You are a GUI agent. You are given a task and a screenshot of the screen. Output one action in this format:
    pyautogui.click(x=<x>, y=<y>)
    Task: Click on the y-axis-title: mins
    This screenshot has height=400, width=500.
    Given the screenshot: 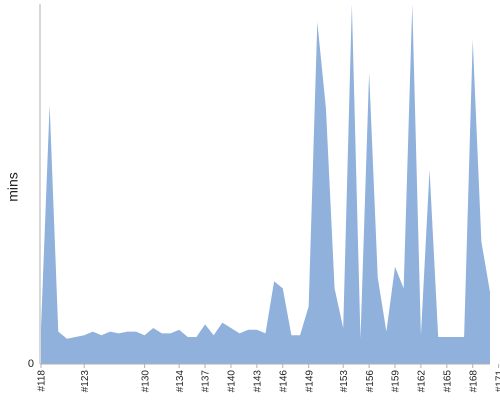 What is the action you would take?
    pyautogui.click(x=13, y=187)
    